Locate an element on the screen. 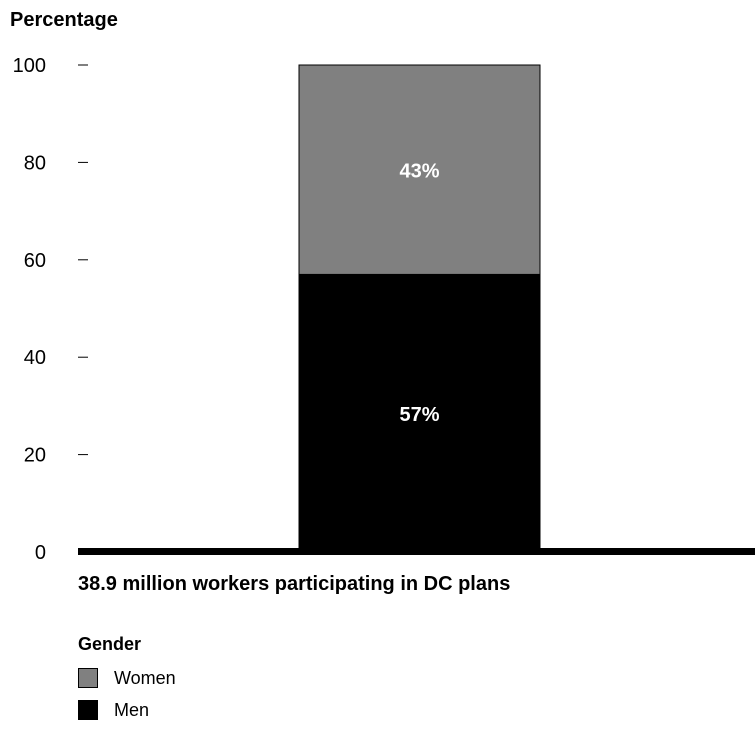 The width and height of the screenshot is (755, 731). legend-title: Gender is located at coordinates (110, 644).